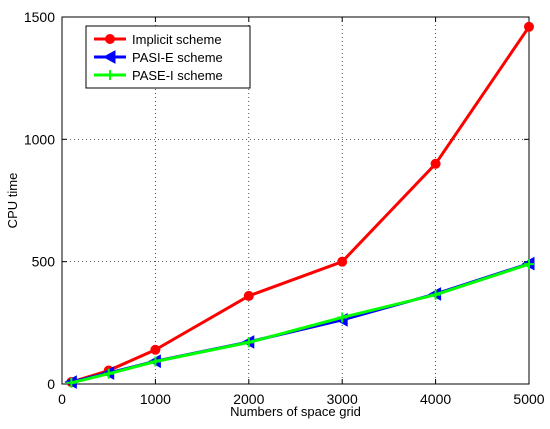 Image resolution: width=550 pixels, height=429 pixels. I want to click on legend-label: PASE-I scheme, so click(177, 75).